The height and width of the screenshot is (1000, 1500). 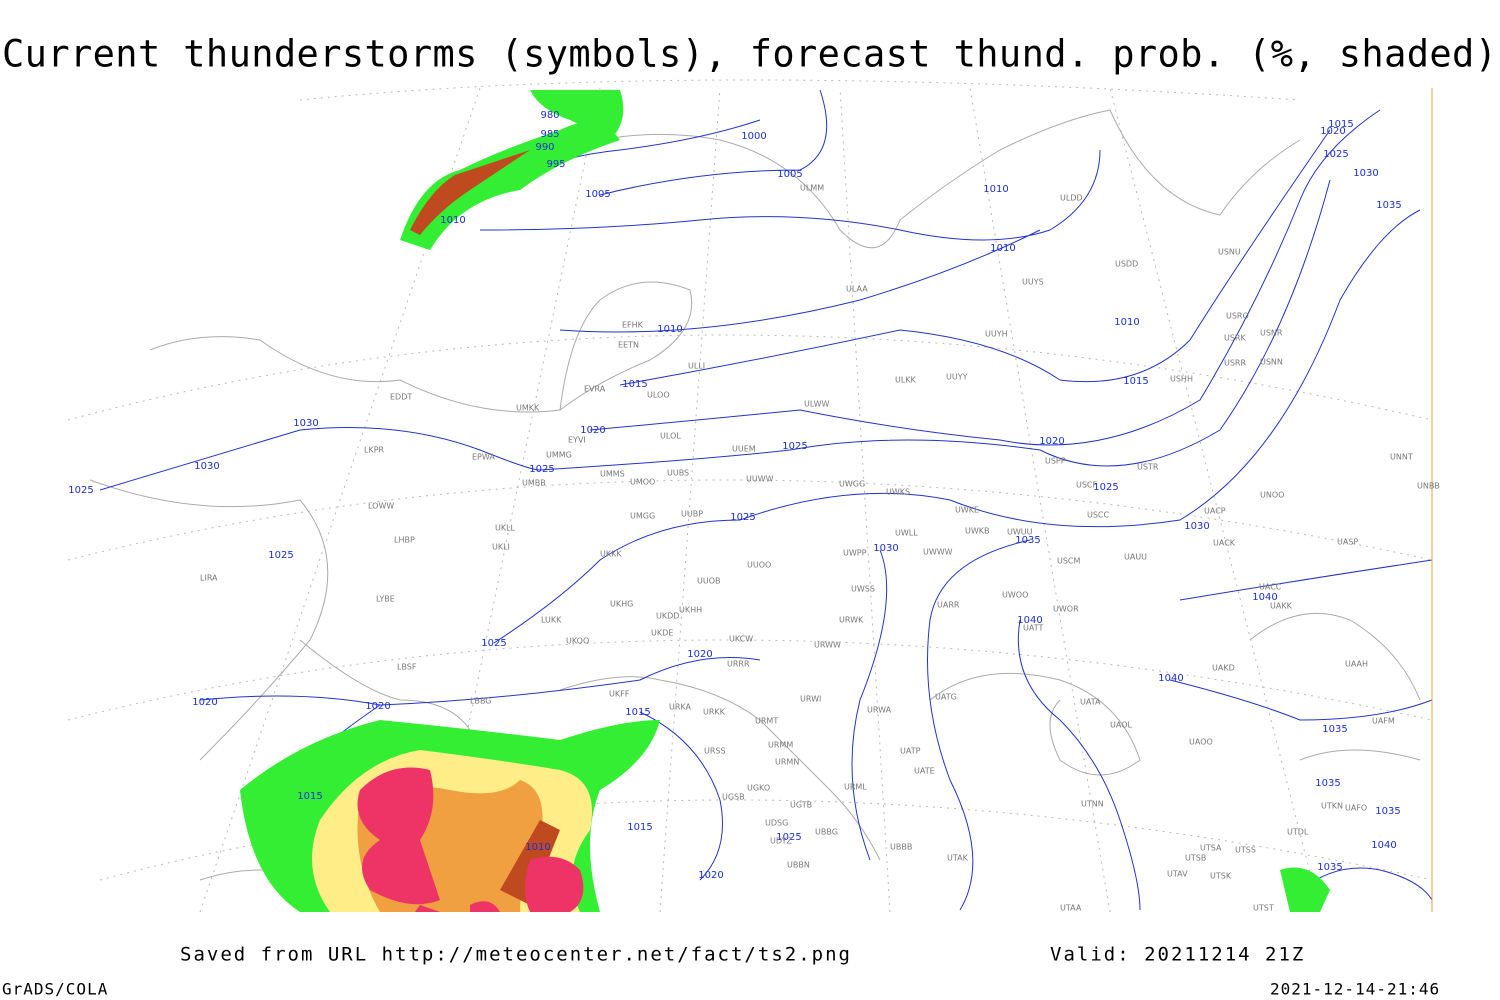 What do you see at coordinates (948, 605) in the screenshot?
I see `station-code: UARR` at bounding box center [948, 605].